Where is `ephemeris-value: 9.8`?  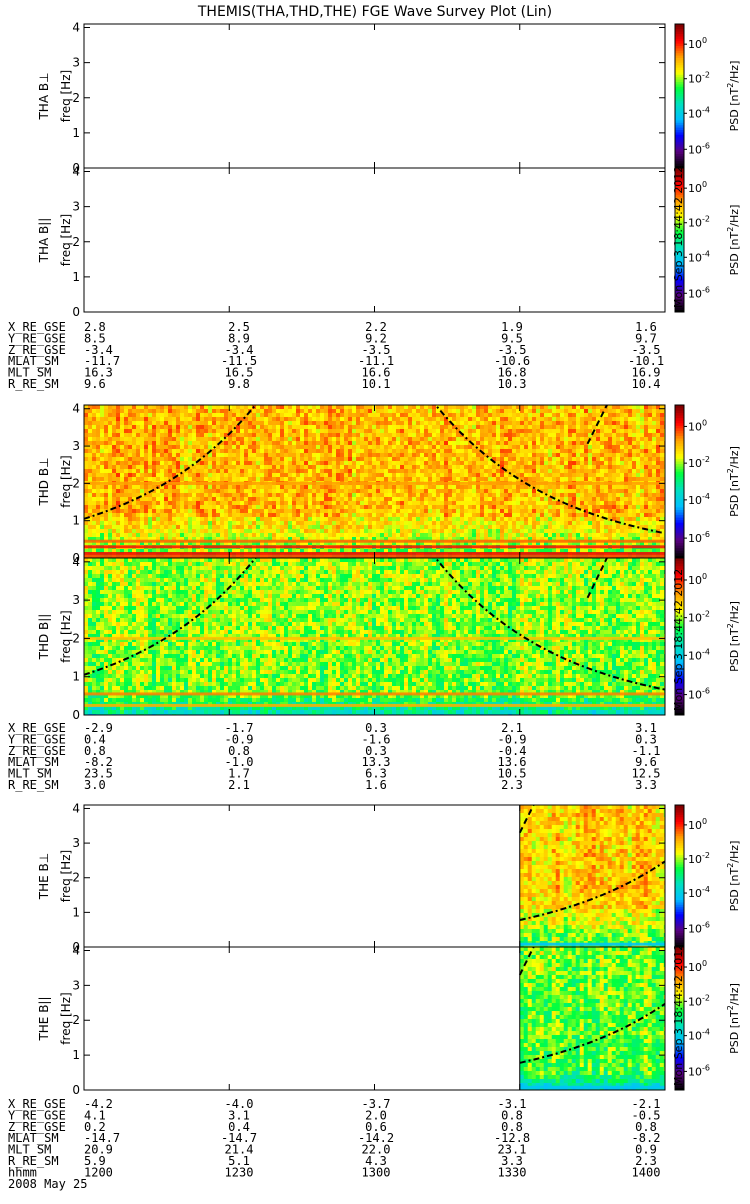 ephemeris-value: 9.8 is located at coordinates (239, 384).